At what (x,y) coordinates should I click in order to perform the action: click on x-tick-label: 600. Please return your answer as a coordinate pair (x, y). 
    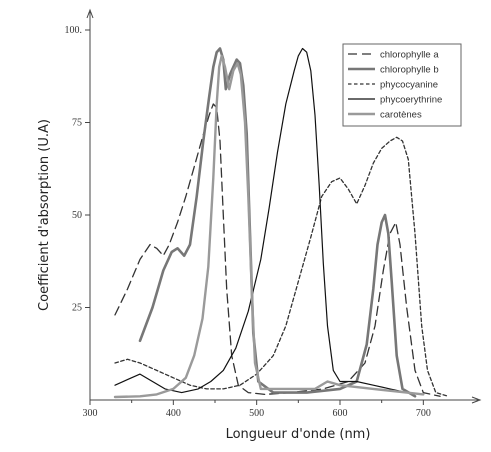
    Looking at the image, I should click on (340, 413).